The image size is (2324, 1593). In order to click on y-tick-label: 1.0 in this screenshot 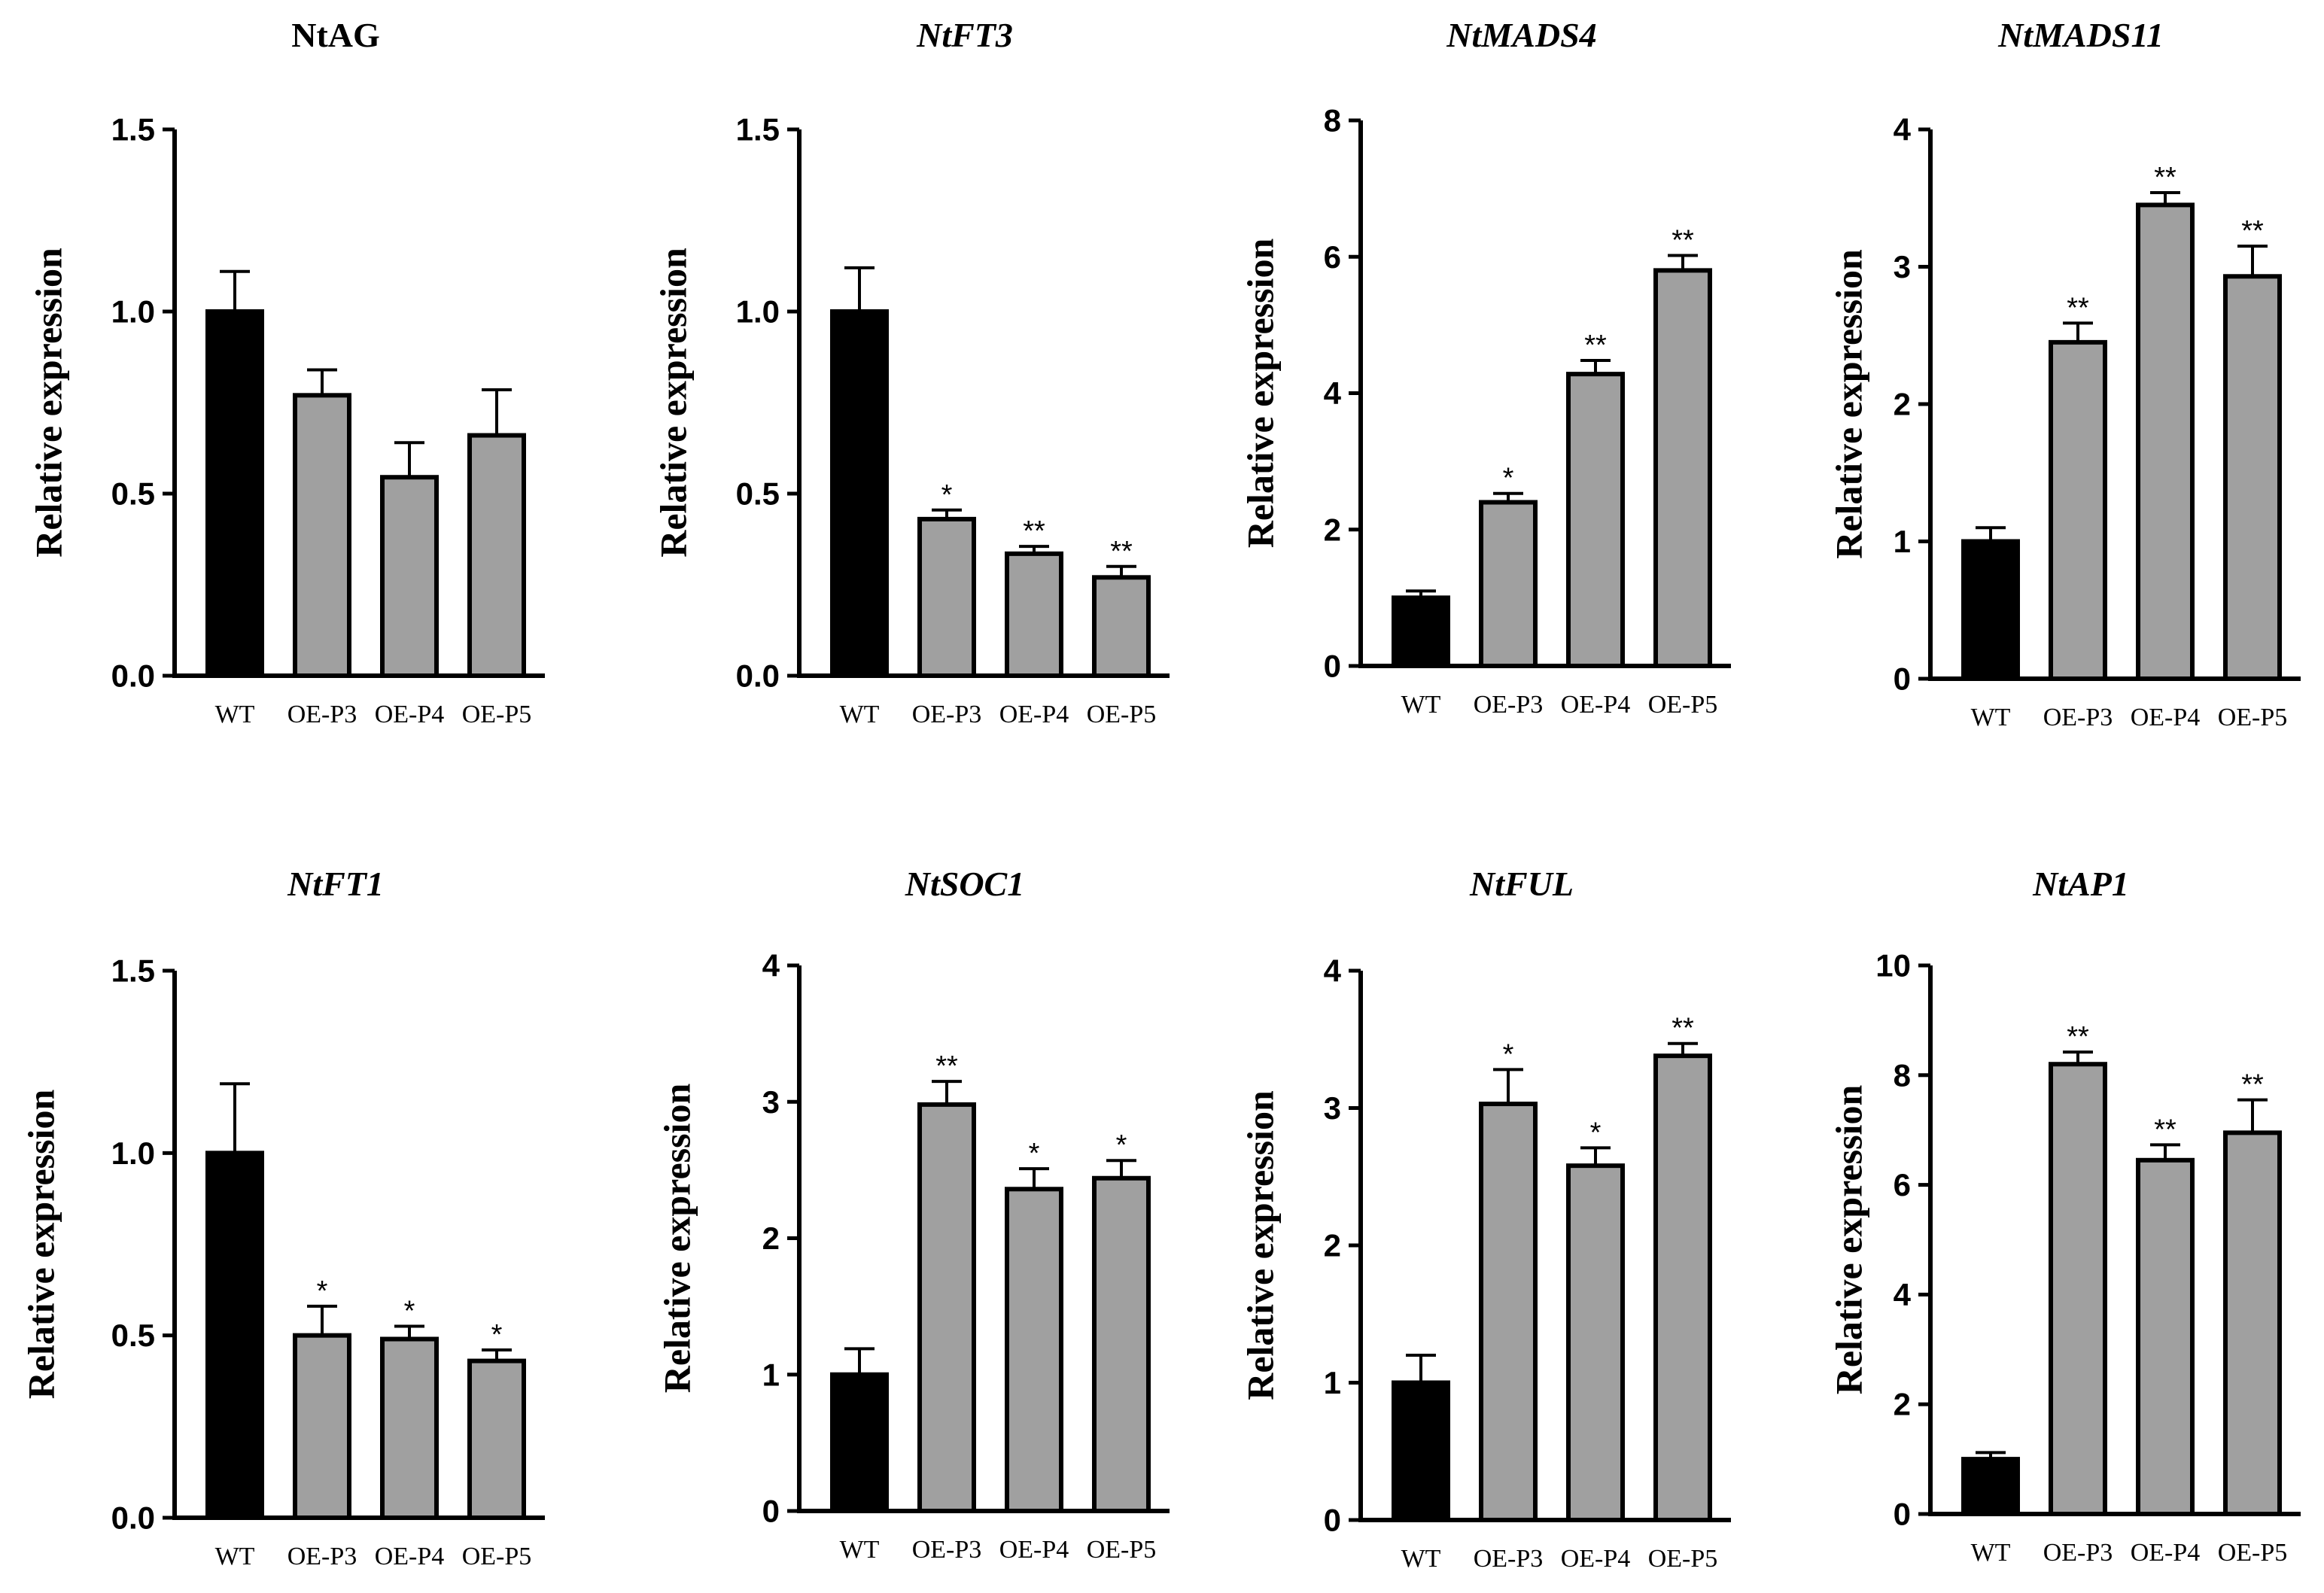, I will do `click(133, 312)`.